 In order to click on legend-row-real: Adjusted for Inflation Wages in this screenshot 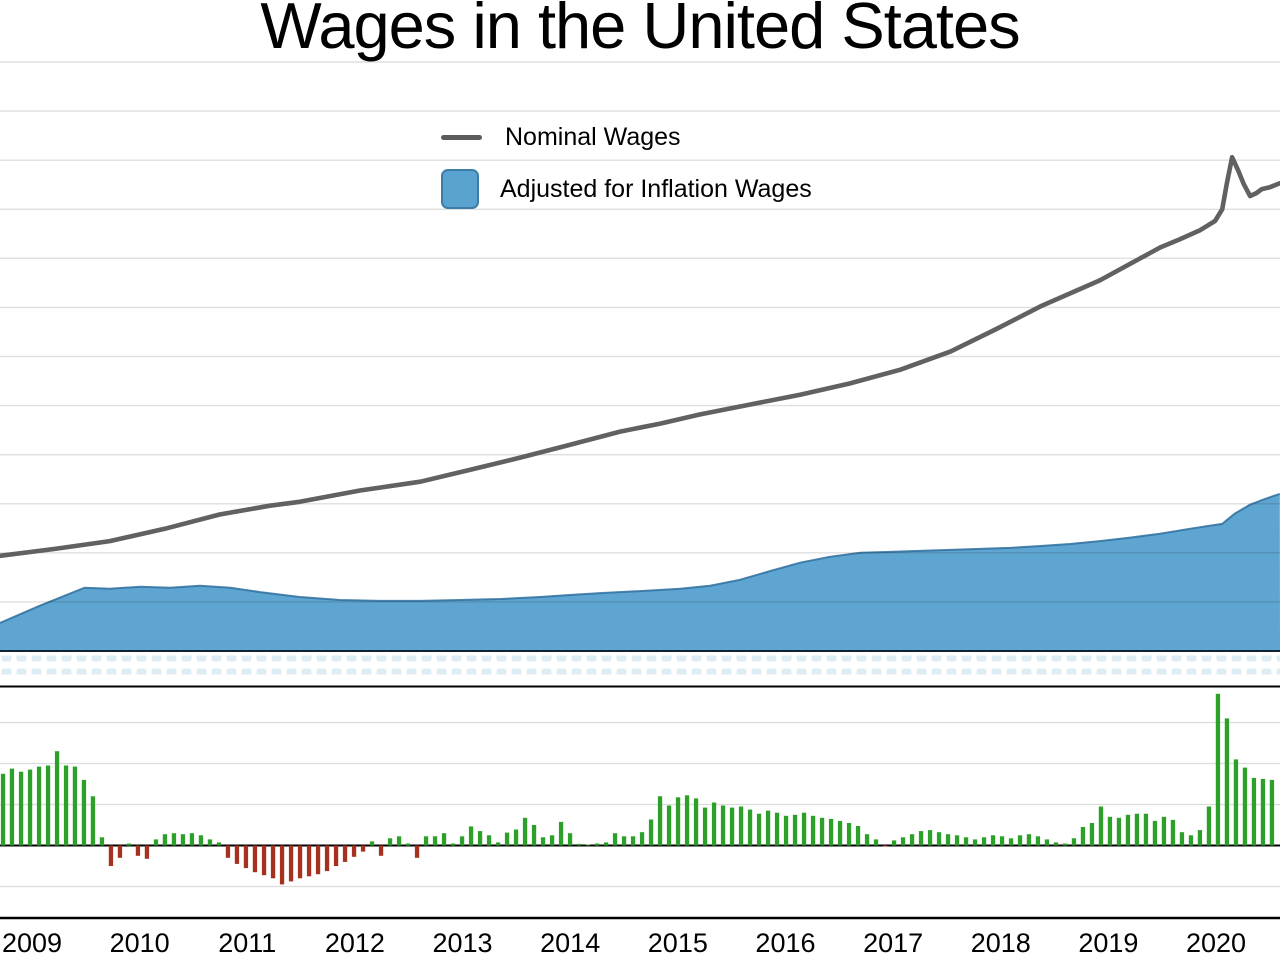, I will do `click(626, 189)`.